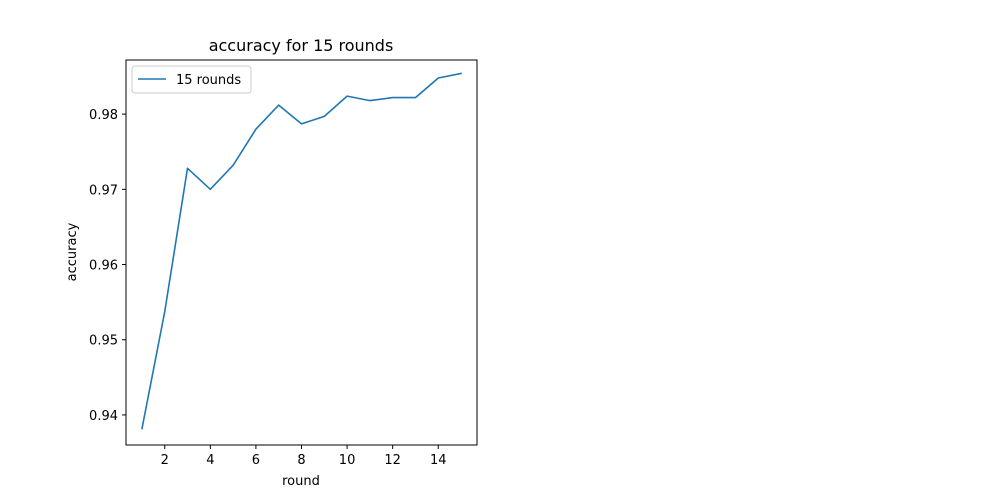  Describe the element at coordinates (392, 460) in the screenshot. I see `x-tick-label: 12` at that location.